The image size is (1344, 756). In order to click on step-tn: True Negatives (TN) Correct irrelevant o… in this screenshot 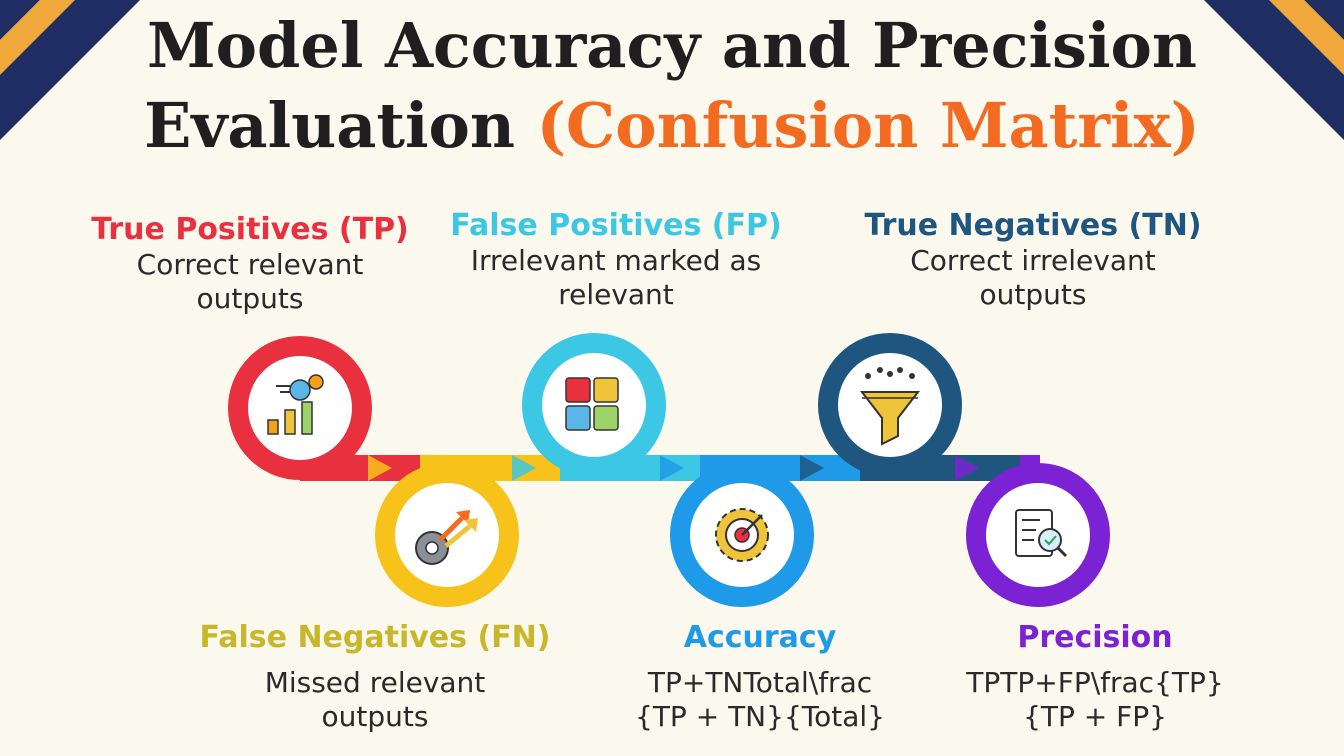, I will do `click(1033, 260)`.